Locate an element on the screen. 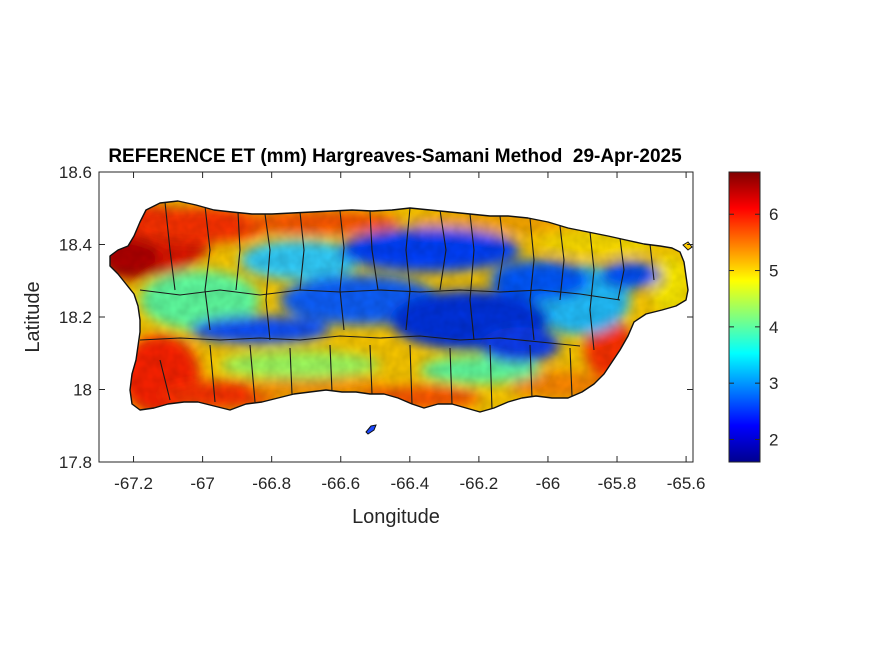 The image size is (875, 656). x-tick-label: -66.2 is located at coordinates (479, 483).